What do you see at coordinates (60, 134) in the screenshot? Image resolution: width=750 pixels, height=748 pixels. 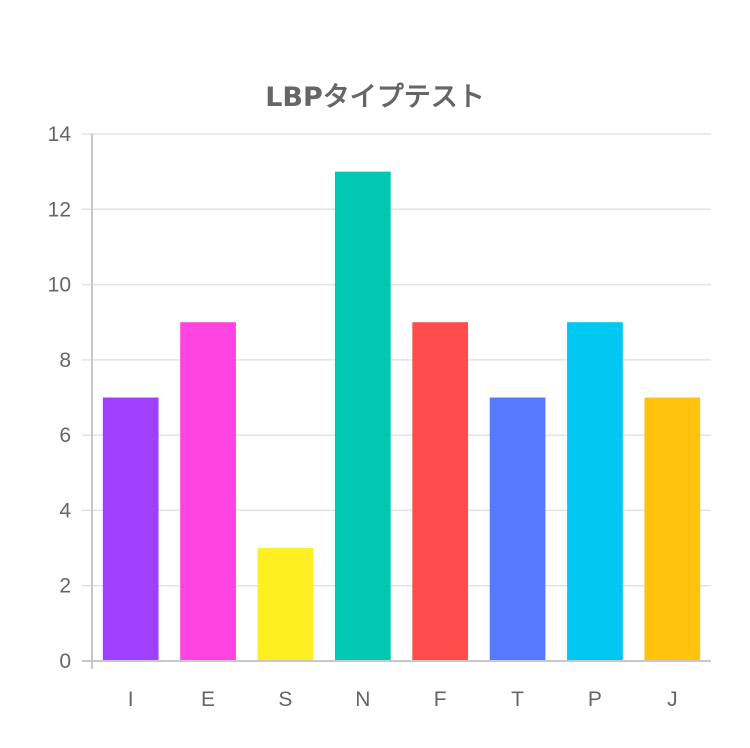 I see `y-tick-label: 14` at bounding box center [60, 134].